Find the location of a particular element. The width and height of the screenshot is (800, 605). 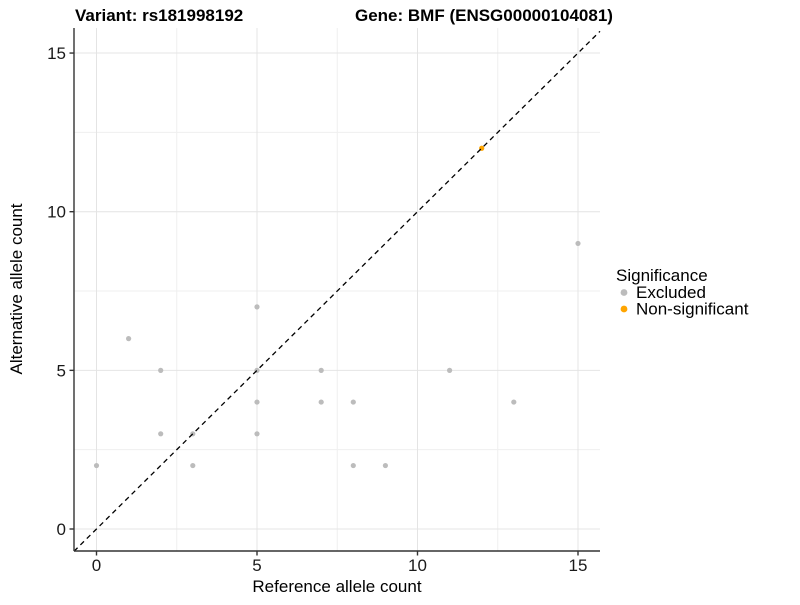

plot-title-variant: Variant: rs181998192 is located at coordinates (159, 15).